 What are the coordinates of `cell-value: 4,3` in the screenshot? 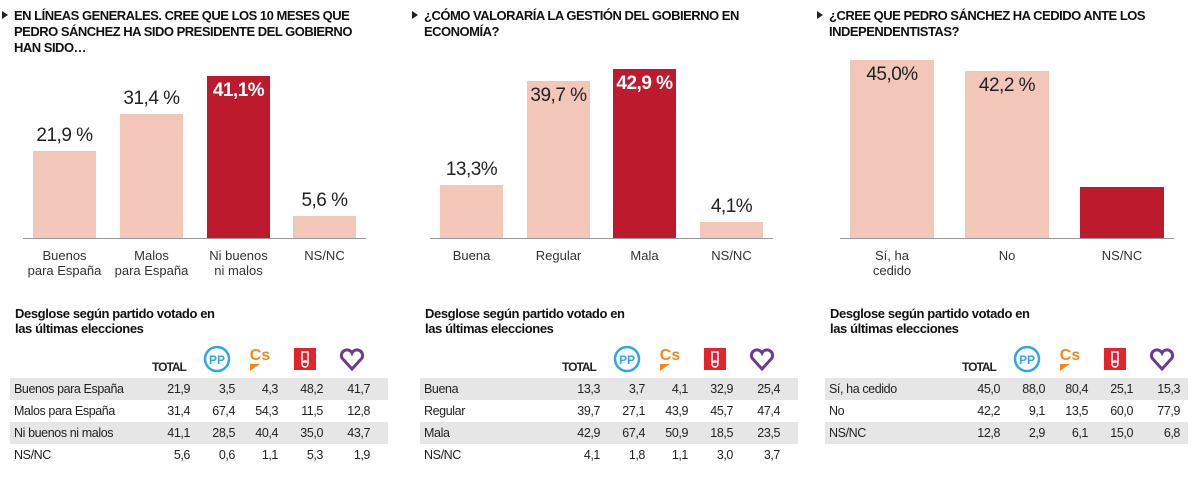 It's located at (270, 389).